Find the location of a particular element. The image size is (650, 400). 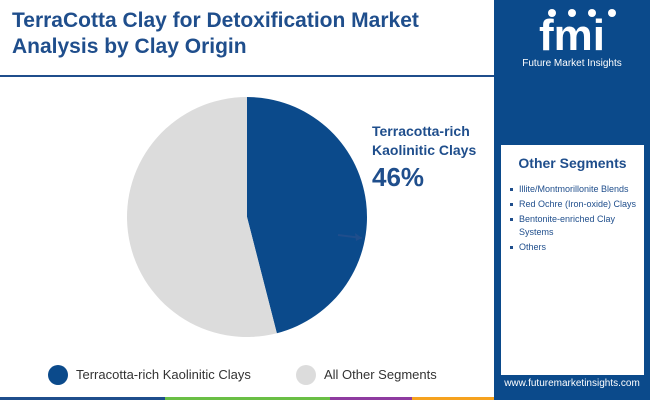

list-item: Illite/Montmorillonite Blends is located at coordinates (575, 189).